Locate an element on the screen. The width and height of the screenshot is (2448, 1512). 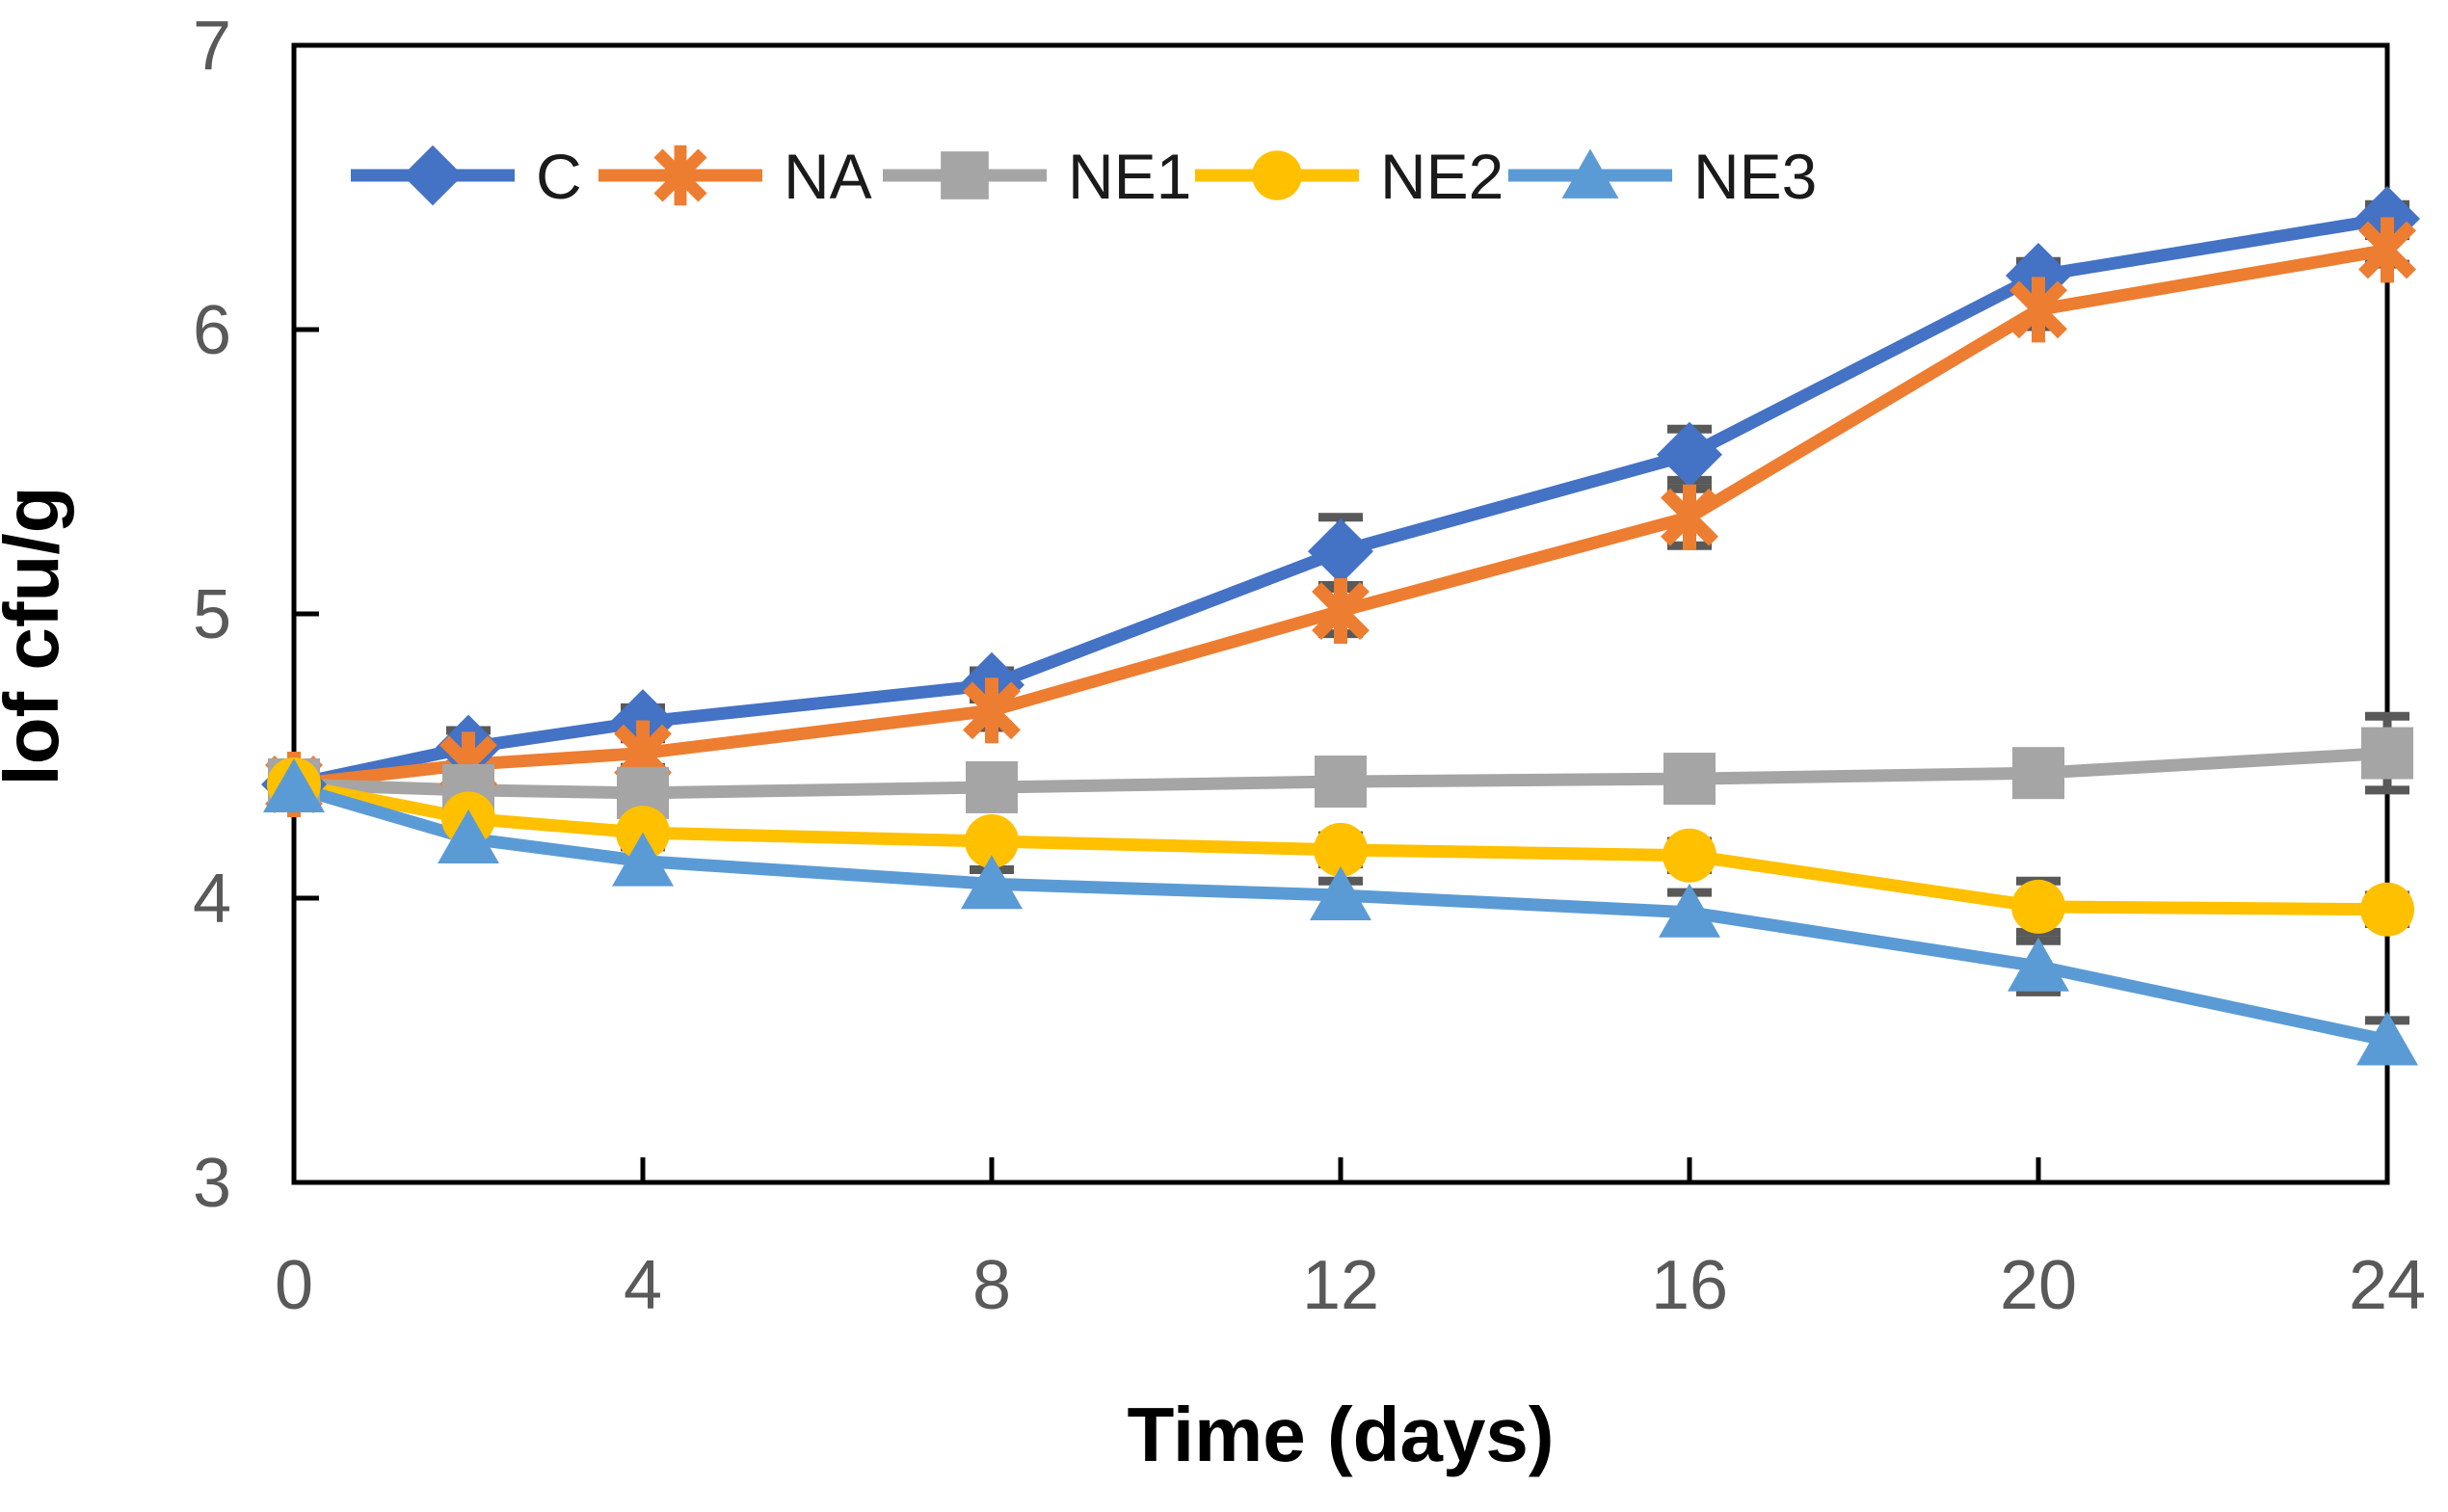
legend-item-C: C is located at coordinates (467, 176).